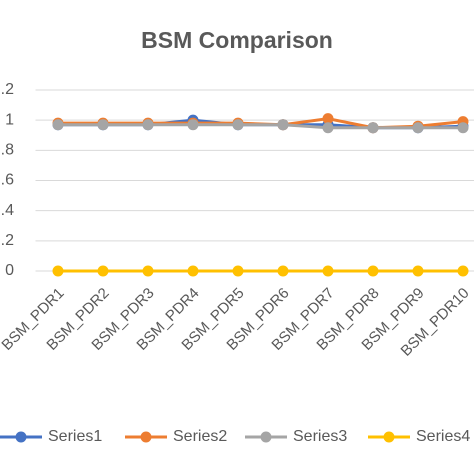 This screenshot has height=474, width=474. I want to click on series-line, so click(260, 126).